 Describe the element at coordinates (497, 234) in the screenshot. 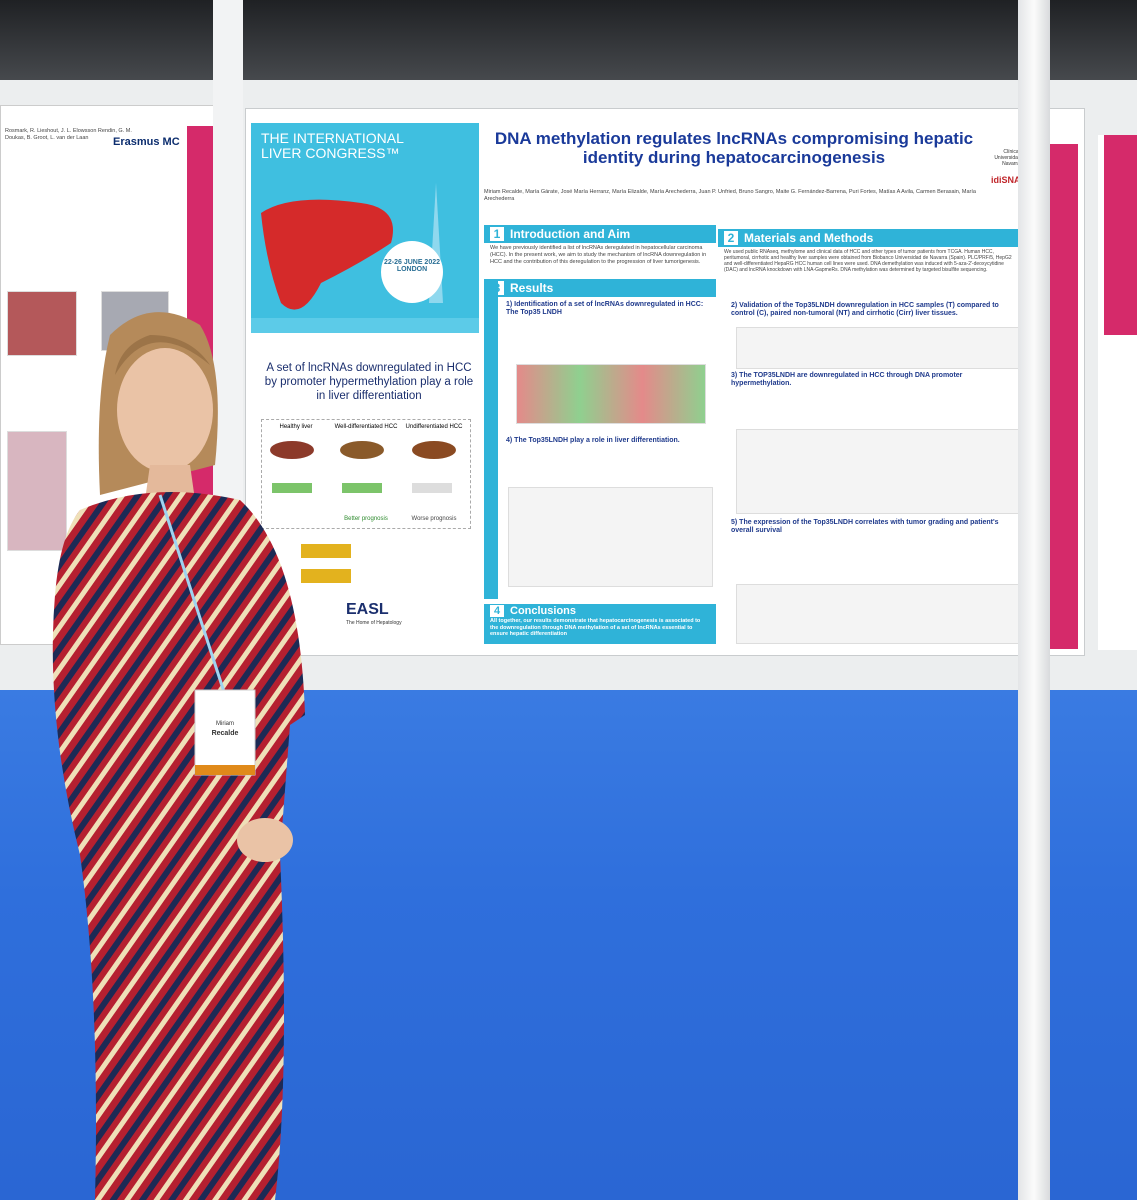

I see `section-number: 1` at that location.